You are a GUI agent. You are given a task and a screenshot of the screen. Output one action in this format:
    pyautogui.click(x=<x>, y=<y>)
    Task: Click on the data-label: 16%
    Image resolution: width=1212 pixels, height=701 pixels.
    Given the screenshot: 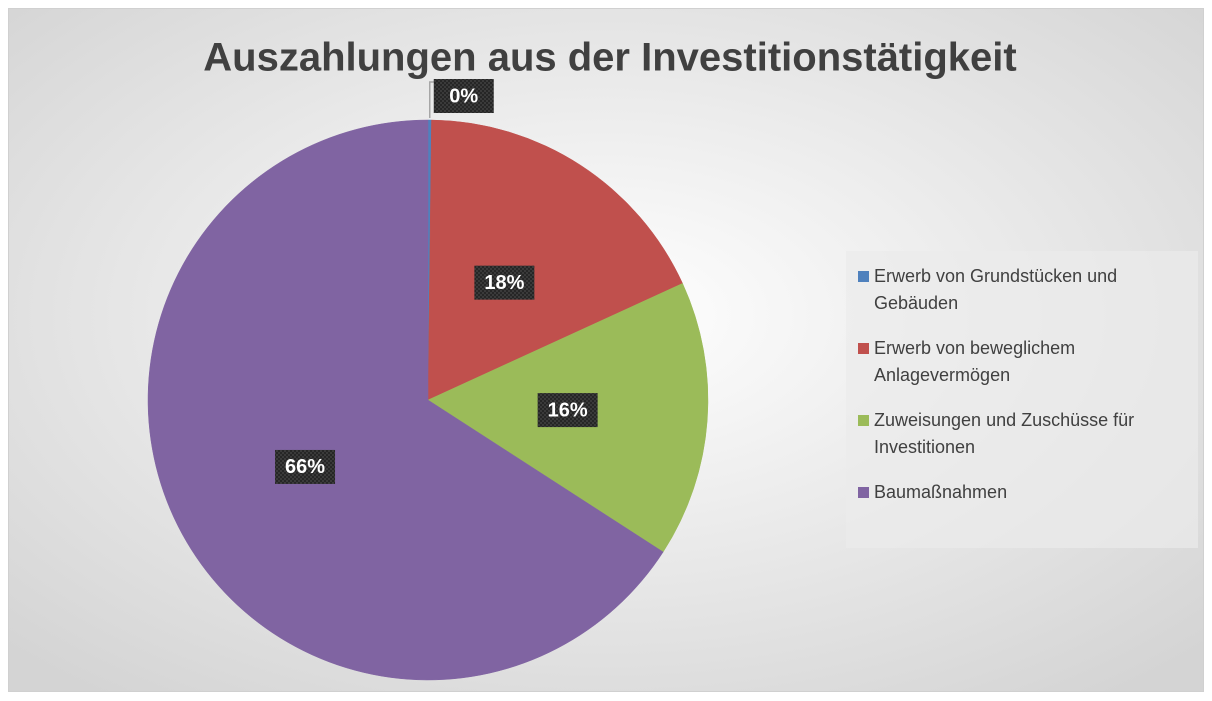 What is the action you would take?
    pyautogui.click(x=568, y=410)
    